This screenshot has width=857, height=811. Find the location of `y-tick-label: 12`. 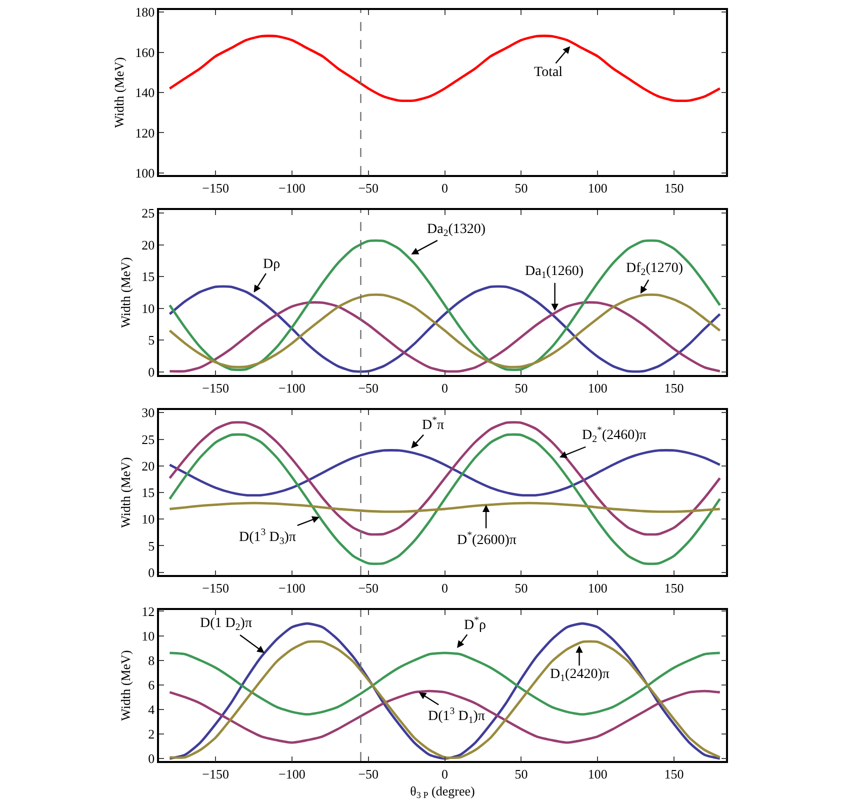

y-tick-label: 12 is located at coordinates (148, 611).